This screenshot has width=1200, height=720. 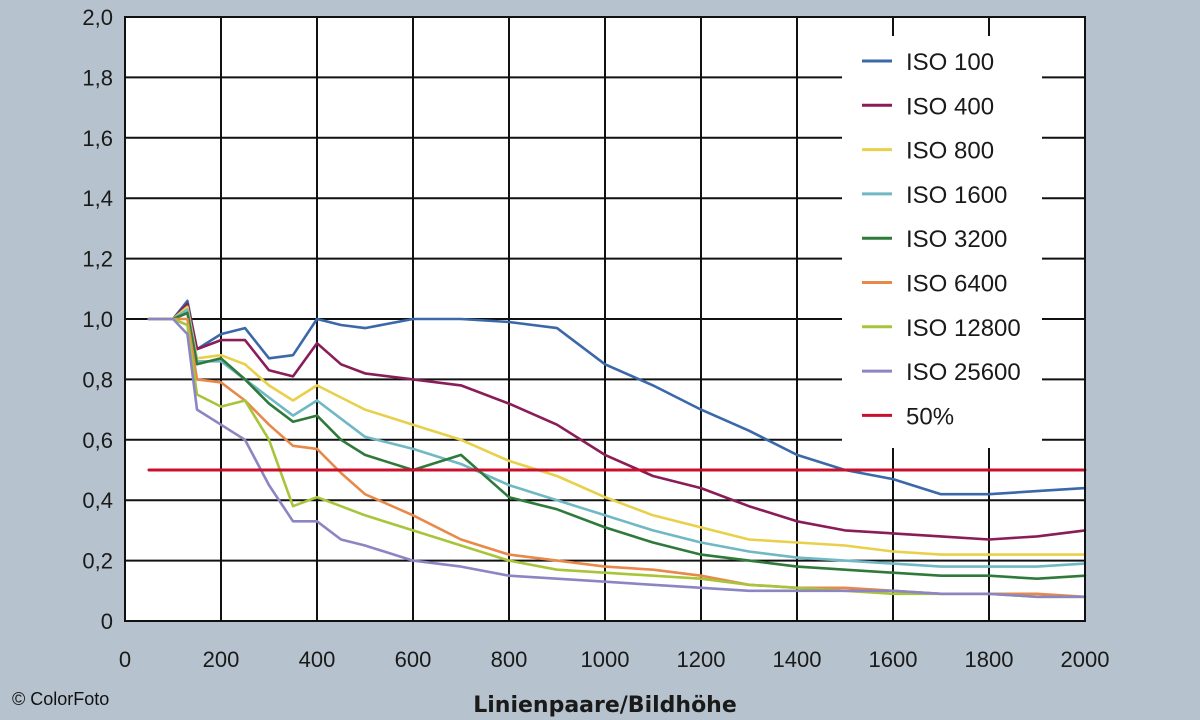 I want to click on x-tick-label: 1600, so click(x=893, y=659).